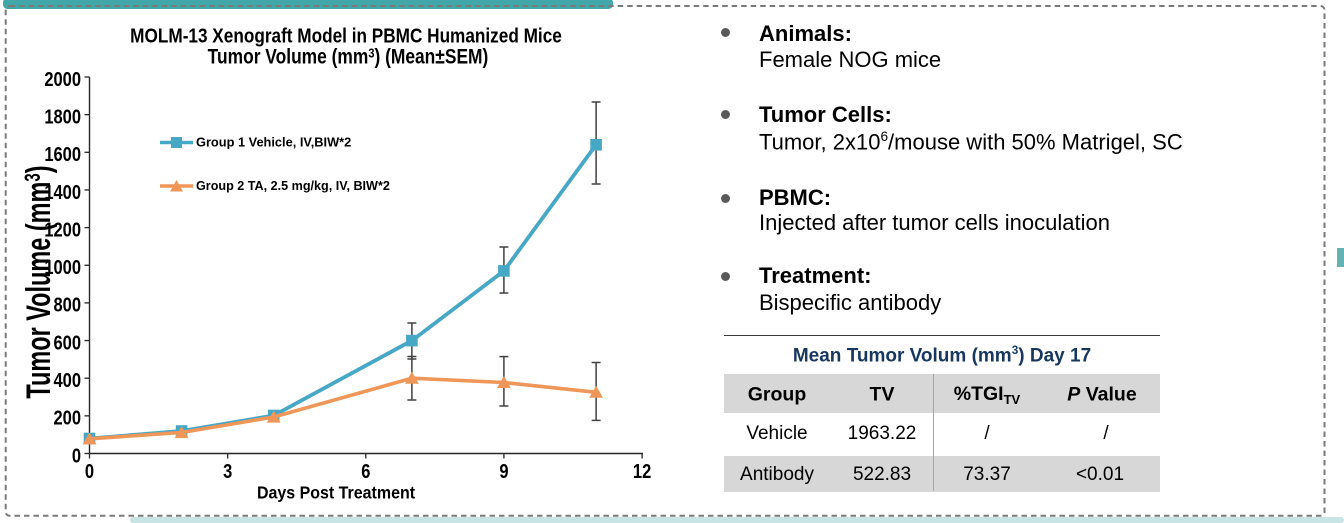  What do you see at coordinates (503, 470) in the screenshot?
I see `svg-text: 9` at bounding box center [503, 470].